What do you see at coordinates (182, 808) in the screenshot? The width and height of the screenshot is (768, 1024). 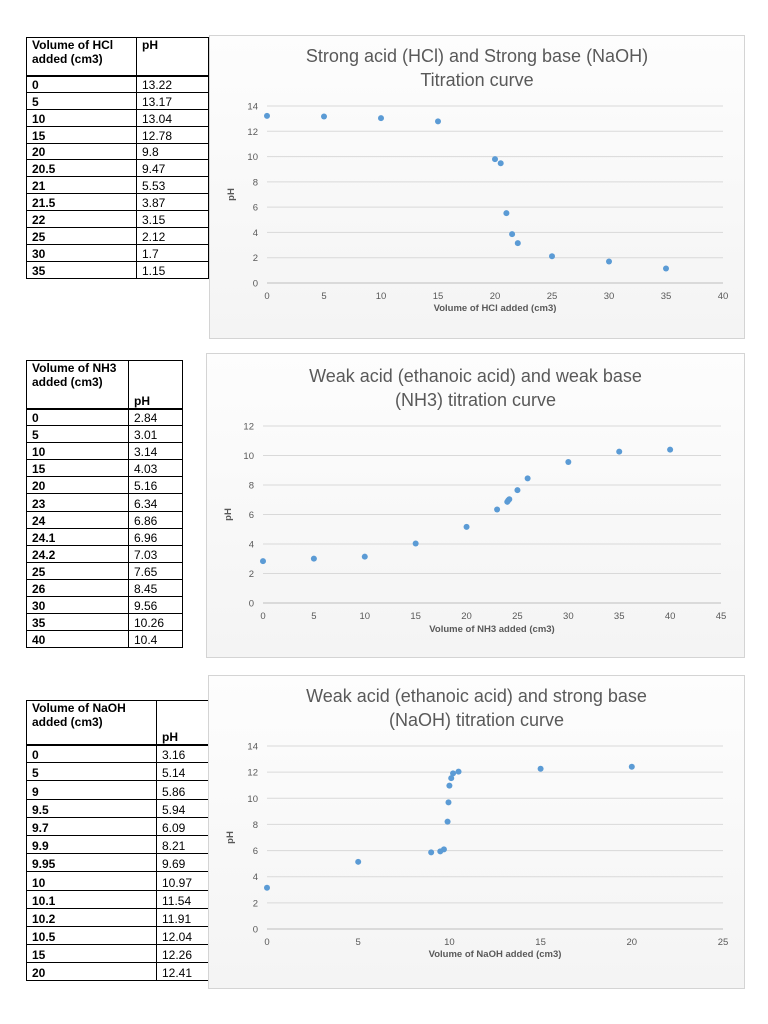 I see `ph-cell: 5.94` at bounding box center [182, 808].